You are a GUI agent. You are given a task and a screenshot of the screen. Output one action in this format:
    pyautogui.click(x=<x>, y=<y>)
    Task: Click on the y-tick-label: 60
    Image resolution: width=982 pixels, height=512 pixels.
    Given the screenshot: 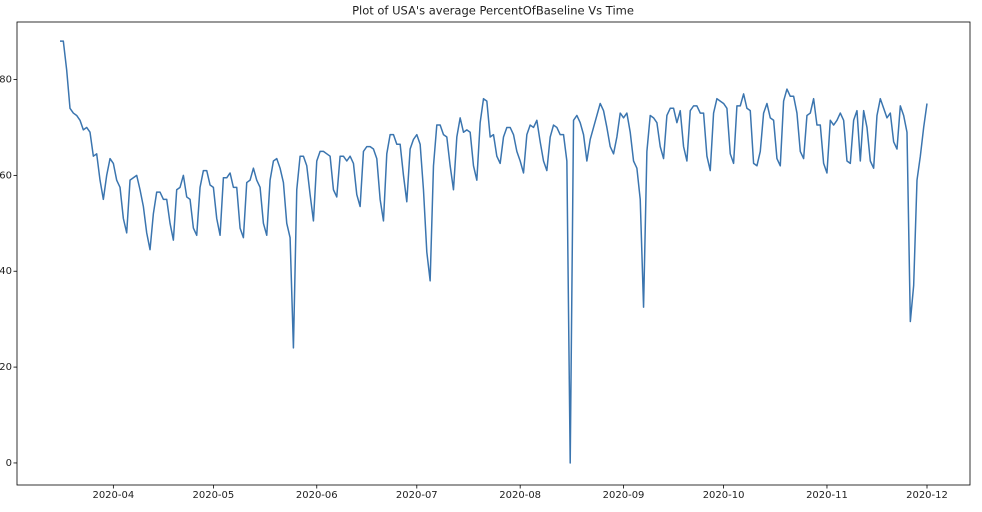 What is the action you would take?
    pyautogui.click(x=6, y=175)
    